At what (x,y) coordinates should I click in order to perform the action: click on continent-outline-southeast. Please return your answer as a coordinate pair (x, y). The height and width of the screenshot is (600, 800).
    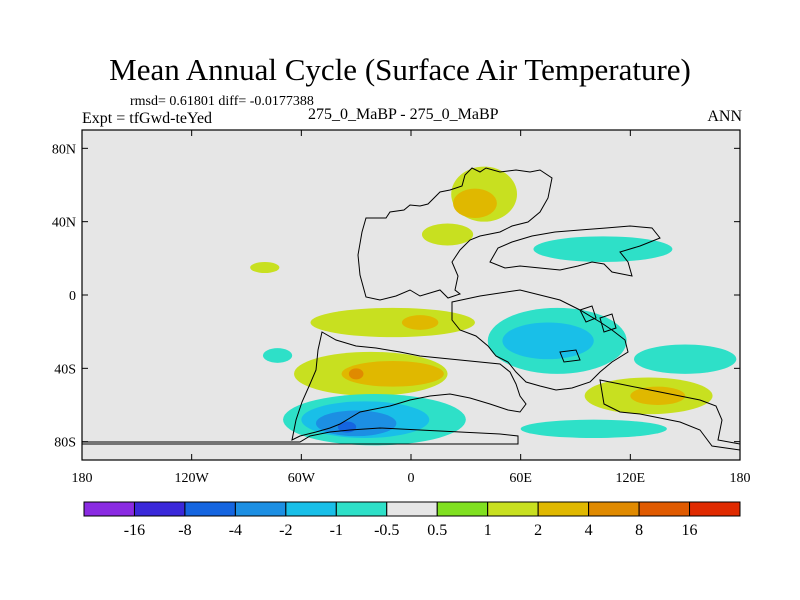
    Looking at the image, I should click on (669, 415).